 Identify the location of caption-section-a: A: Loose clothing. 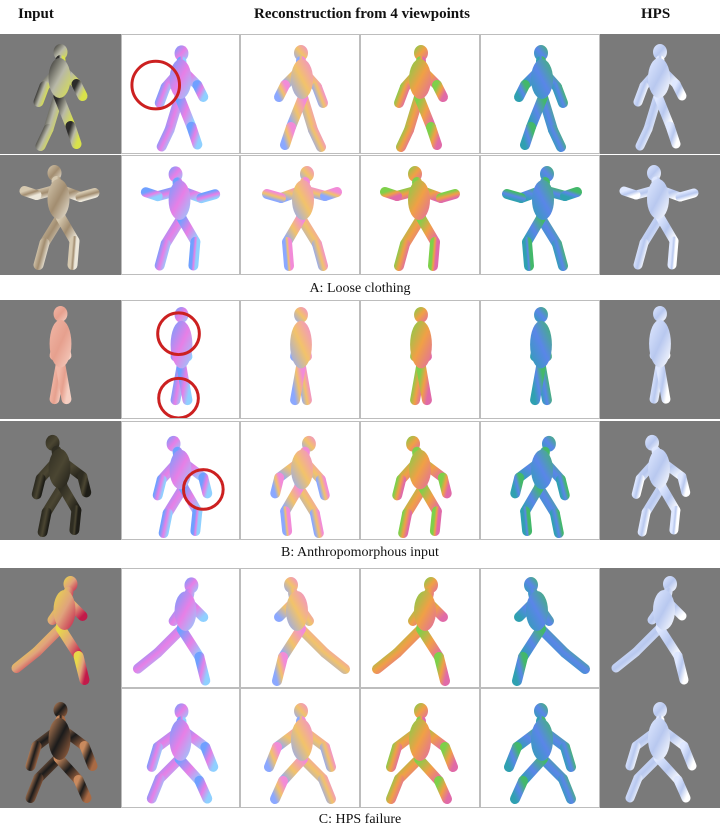
(360, 288).